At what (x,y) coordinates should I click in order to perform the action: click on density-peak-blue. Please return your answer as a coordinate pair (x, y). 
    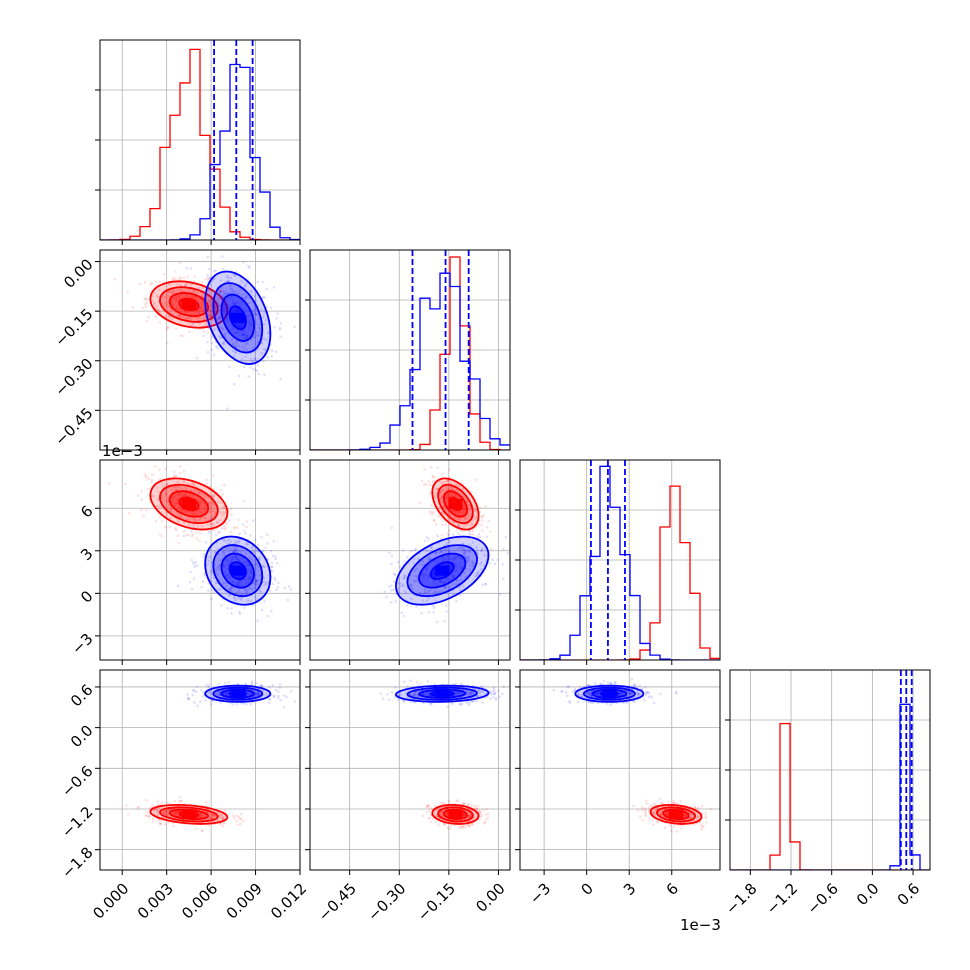
    Looking at the image, I should click on (237, 693).